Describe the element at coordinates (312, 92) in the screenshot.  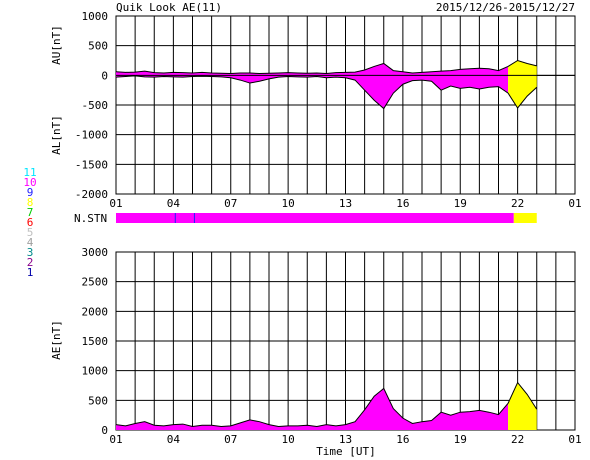
I see `al-area-magenta` at that location.